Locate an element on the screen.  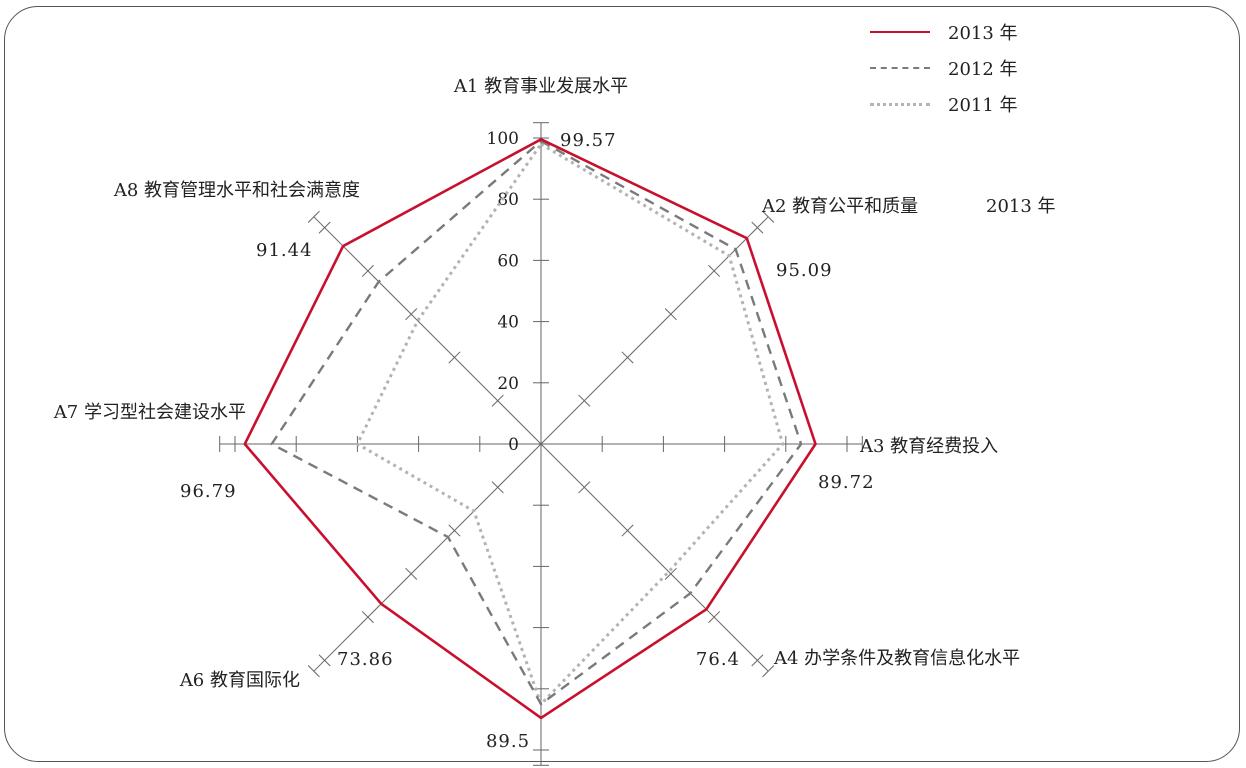
radial-tick-label-20: 20 is located at coordinates (508, 384).